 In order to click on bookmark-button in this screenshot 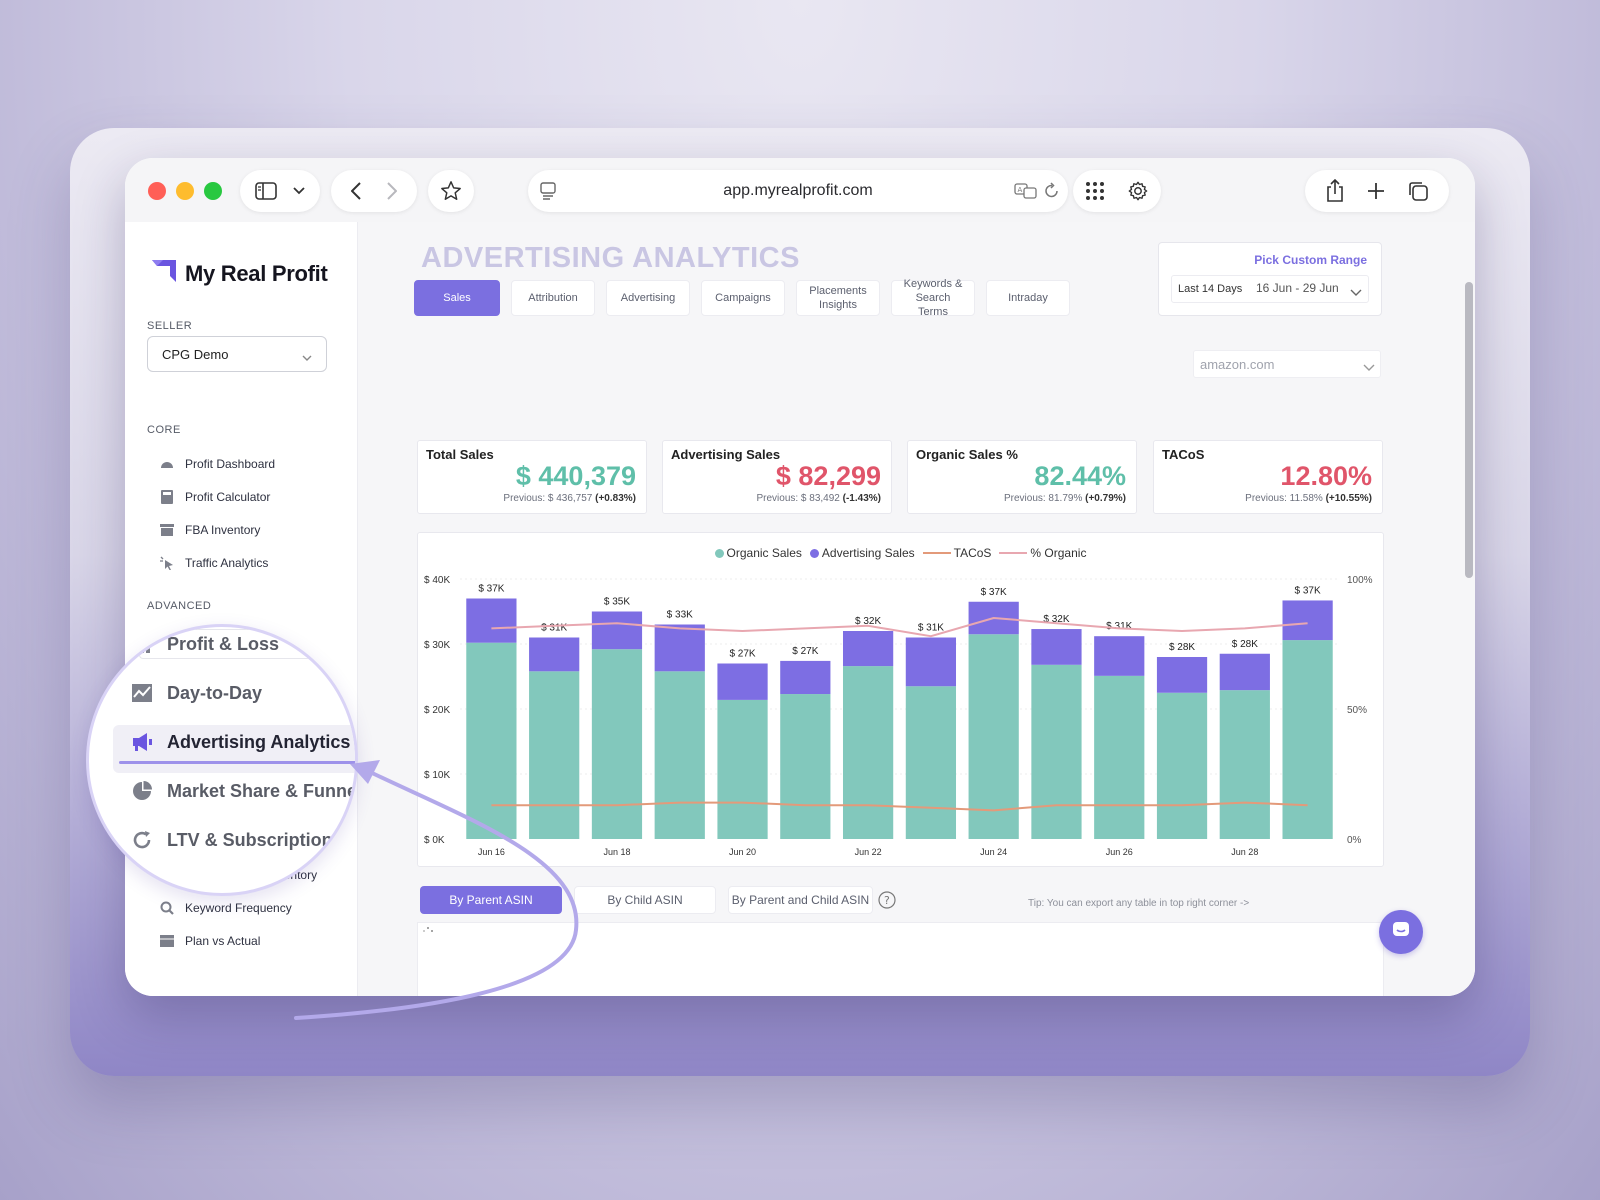, I will do `click(451, 191)`.